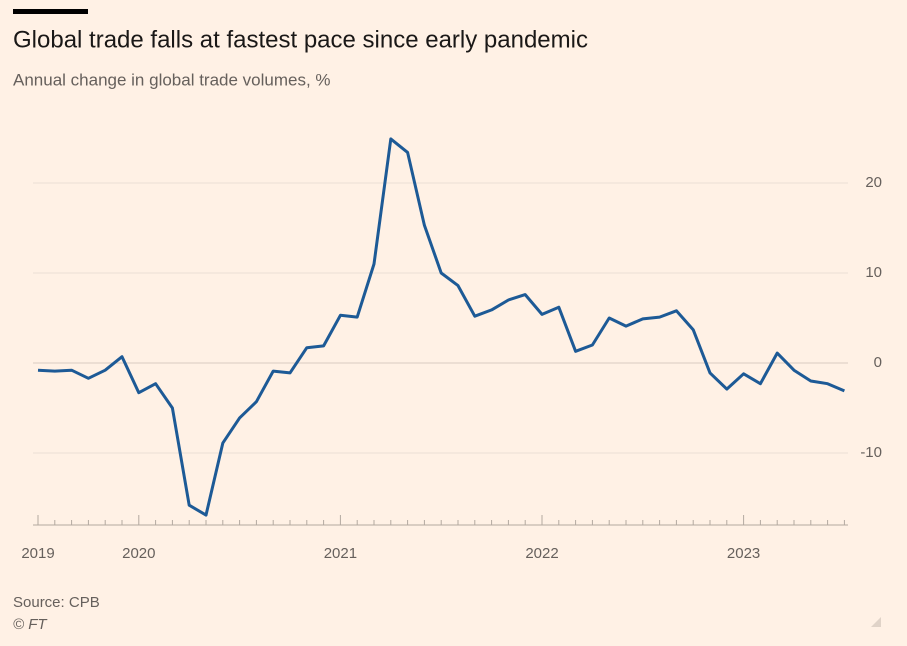 This screenshot has height=646, width=907. I want to click on chart-subtitle: Annual change in global trade volumes, %, so click(172, 79).